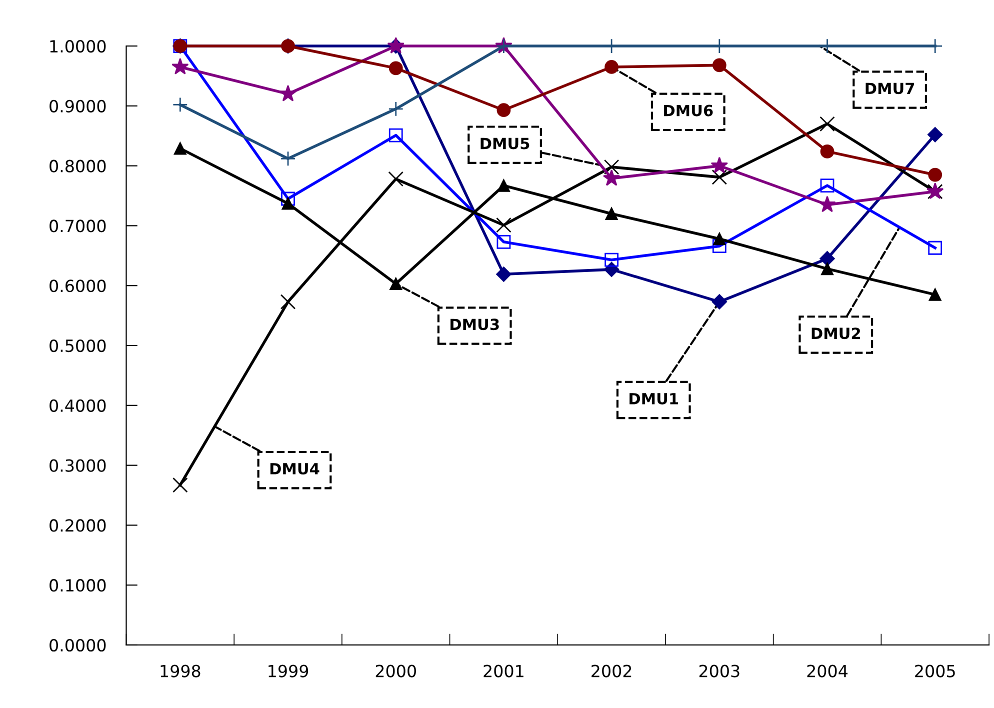 This screenshot has width=994, height=708. I want to click on y-tick-label: 0.1000, so click(78, 585).